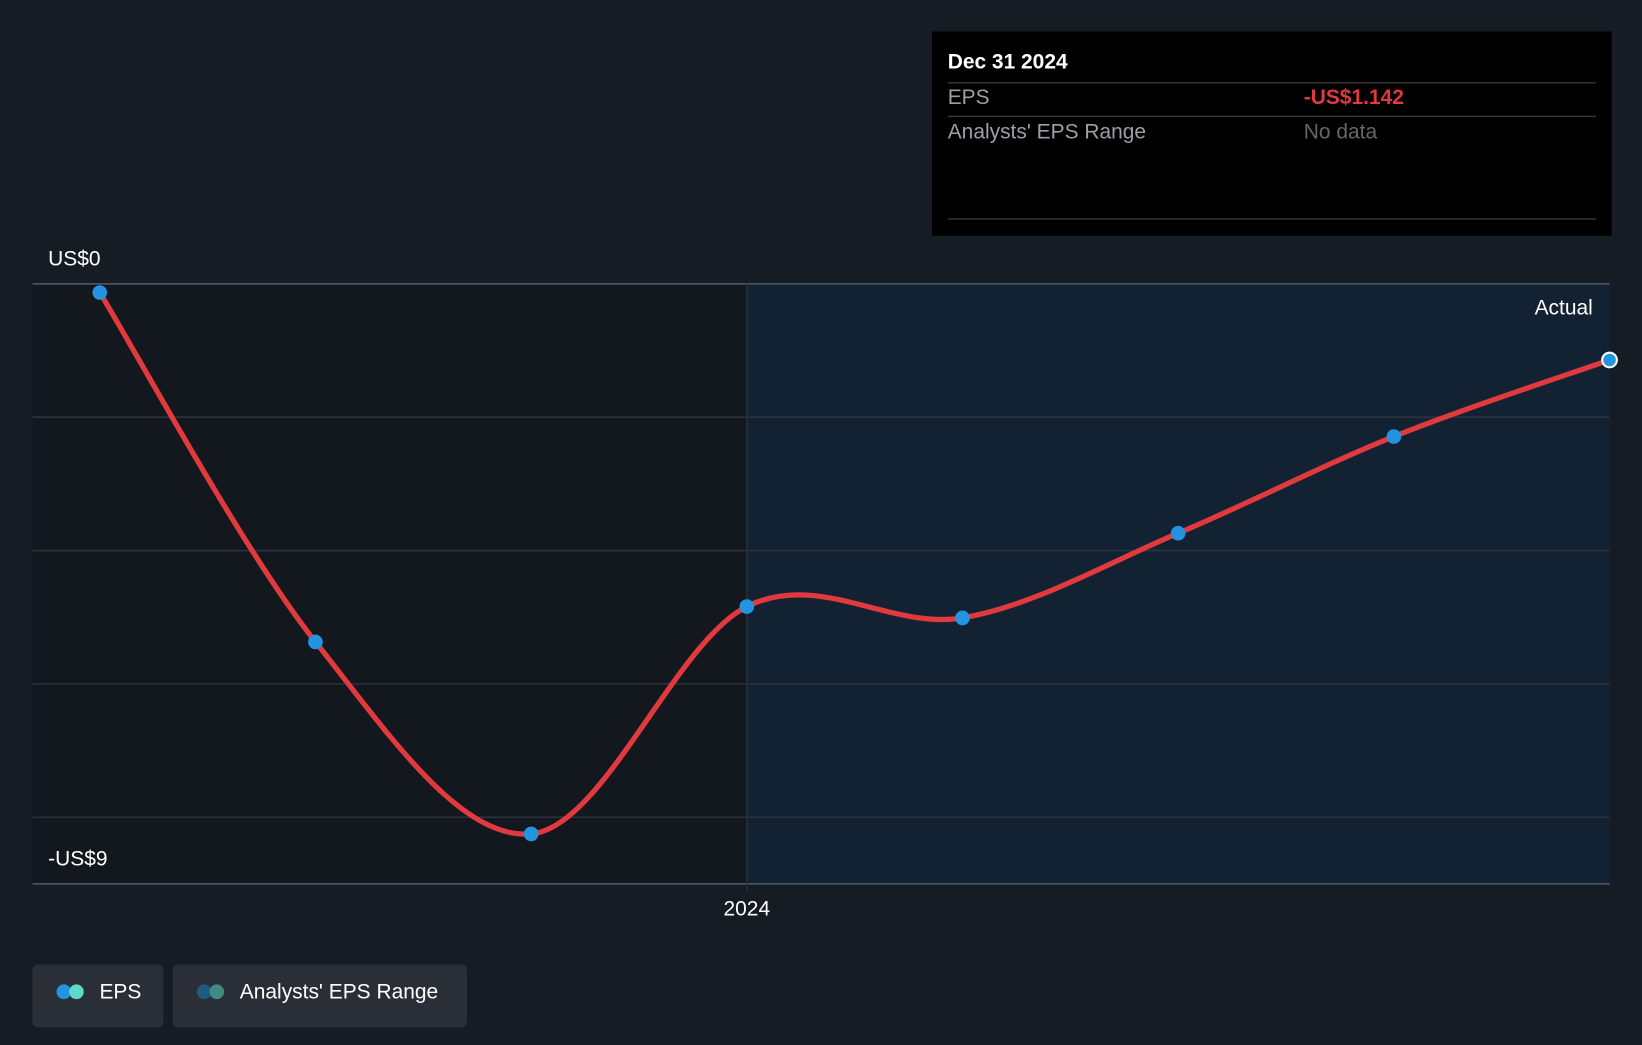  Describe the element at coordinates (1272, 133) in the screenshot. I see `tooltip-box` at that location.